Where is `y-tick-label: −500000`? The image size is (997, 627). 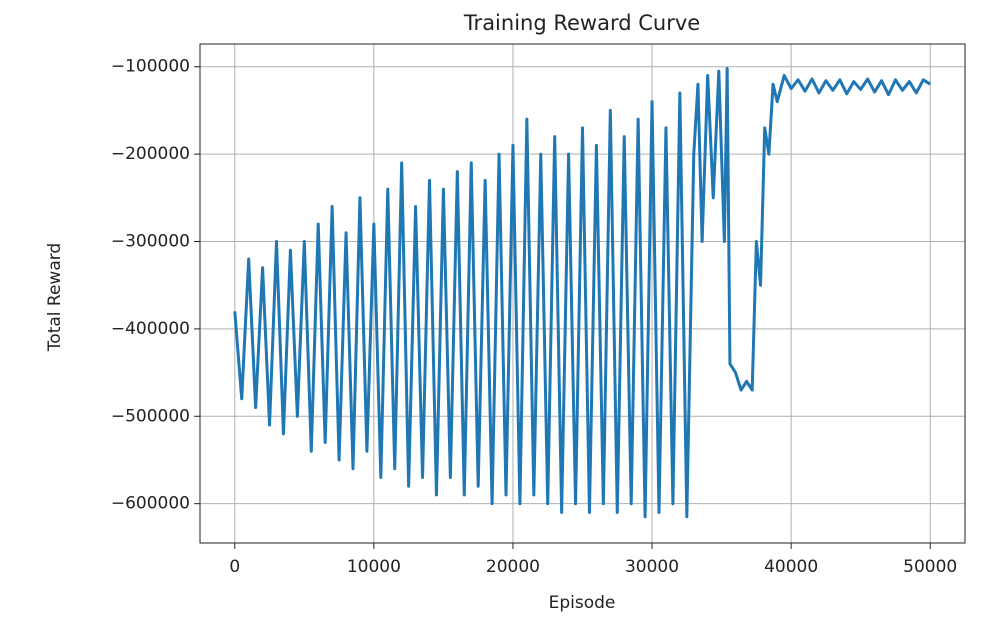
y-tick-label: −500000 is located at coordinates (150, 416).